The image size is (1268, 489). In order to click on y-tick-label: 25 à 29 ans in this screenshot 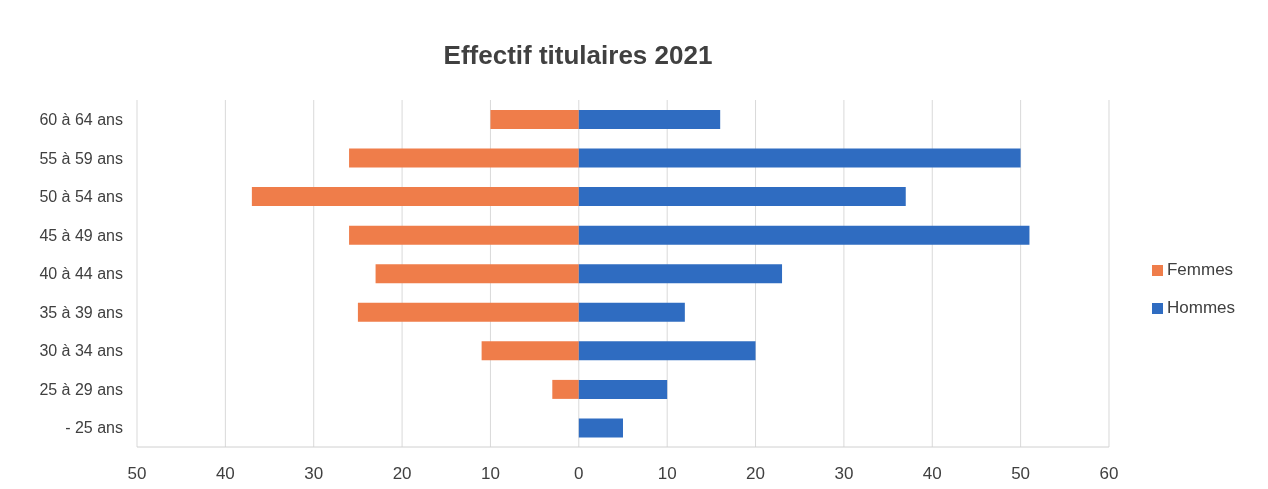, I will do `click(81, 389)`.